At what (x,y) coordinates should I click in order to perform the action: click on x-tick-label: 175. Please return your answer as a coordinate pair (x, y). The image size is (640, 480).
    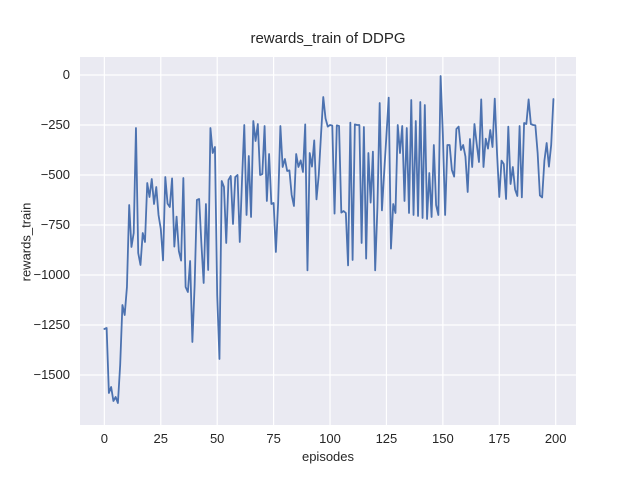
    Looking at the image, I should click on (499, 438).